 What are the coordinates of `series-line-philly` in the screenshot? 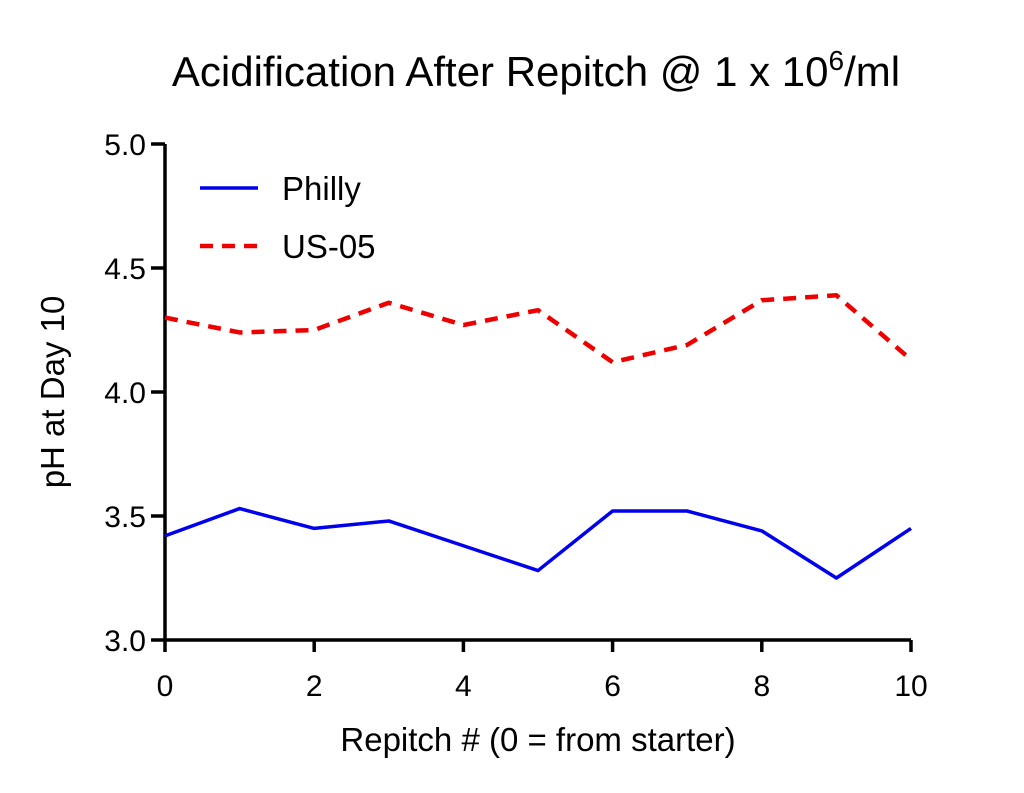 It's located at (538, 543).